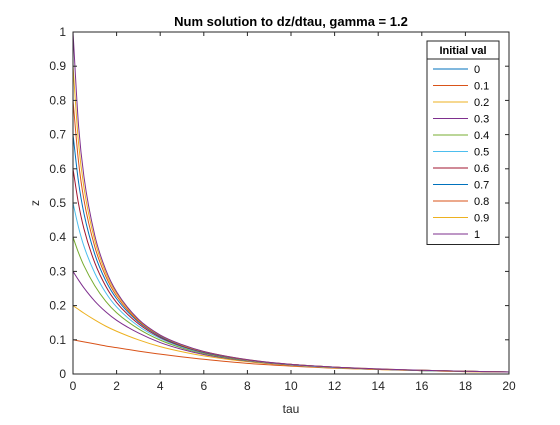 This screenshot has width=560, height=425. What do you see at coordinates (203, 386) in the screenshot?
I see `x-tick-label: 6` at bounding box center [203, 386].